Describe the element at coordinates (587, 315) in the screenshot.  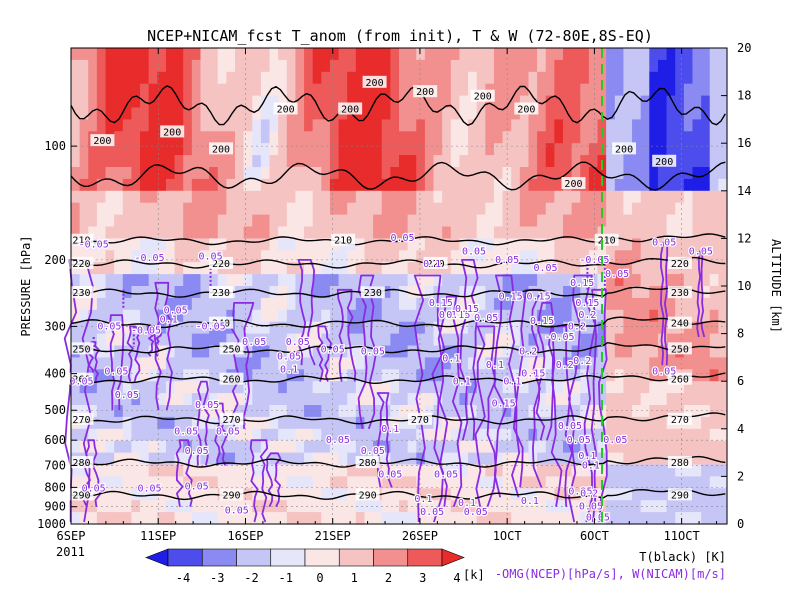
I see `vertical-velocity-label: 0.2` at that location.